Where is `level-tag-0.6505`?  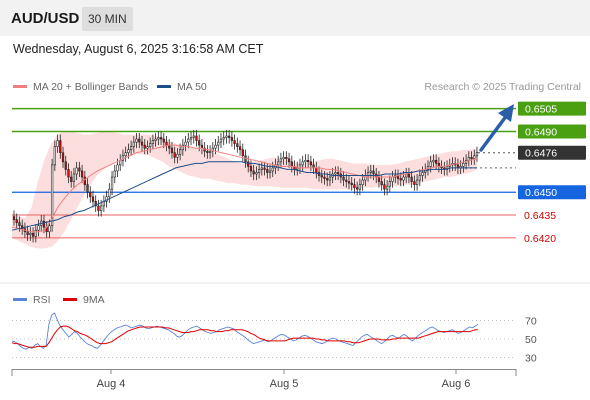 level-tag-0.6505 is located at coordinates (552, 108).